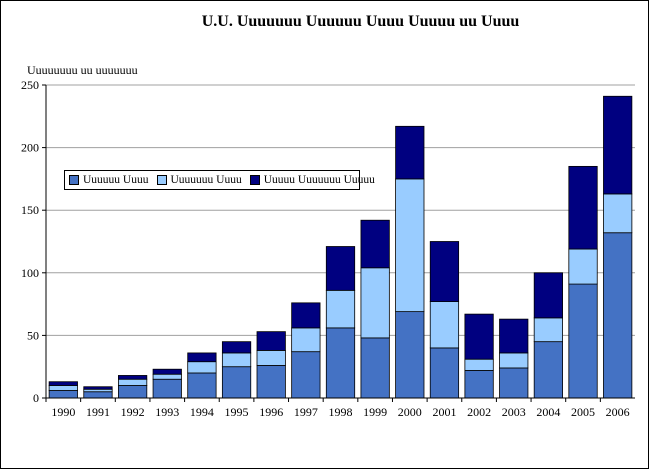 Image resolution: width=649 pixels, height=470 pixels. I want to click on bar-series-1-1997, so click(306, 340).